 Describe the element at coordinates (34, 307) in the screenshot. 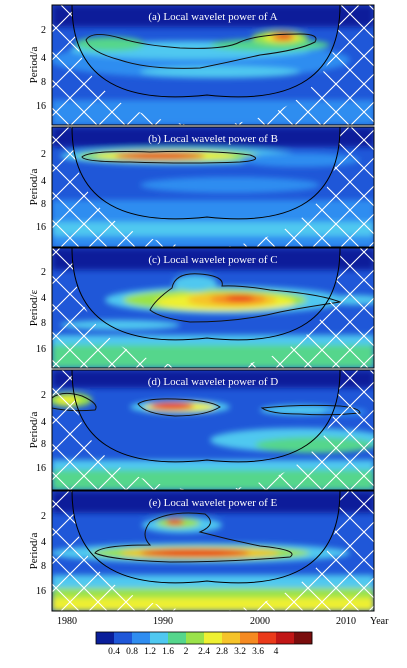

I see `panel-c-ylabel: Period/ε` at that location.